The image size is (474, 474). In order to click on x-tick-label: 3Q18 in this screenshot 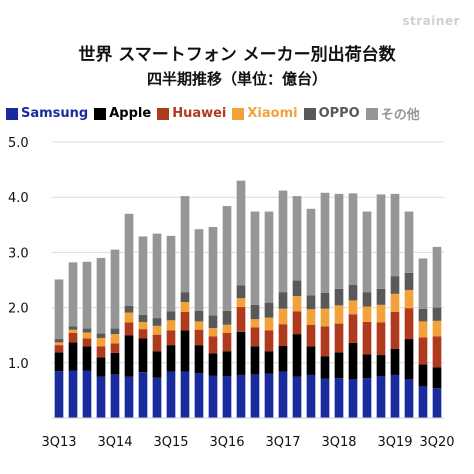, I will do `click(338, 442)`.